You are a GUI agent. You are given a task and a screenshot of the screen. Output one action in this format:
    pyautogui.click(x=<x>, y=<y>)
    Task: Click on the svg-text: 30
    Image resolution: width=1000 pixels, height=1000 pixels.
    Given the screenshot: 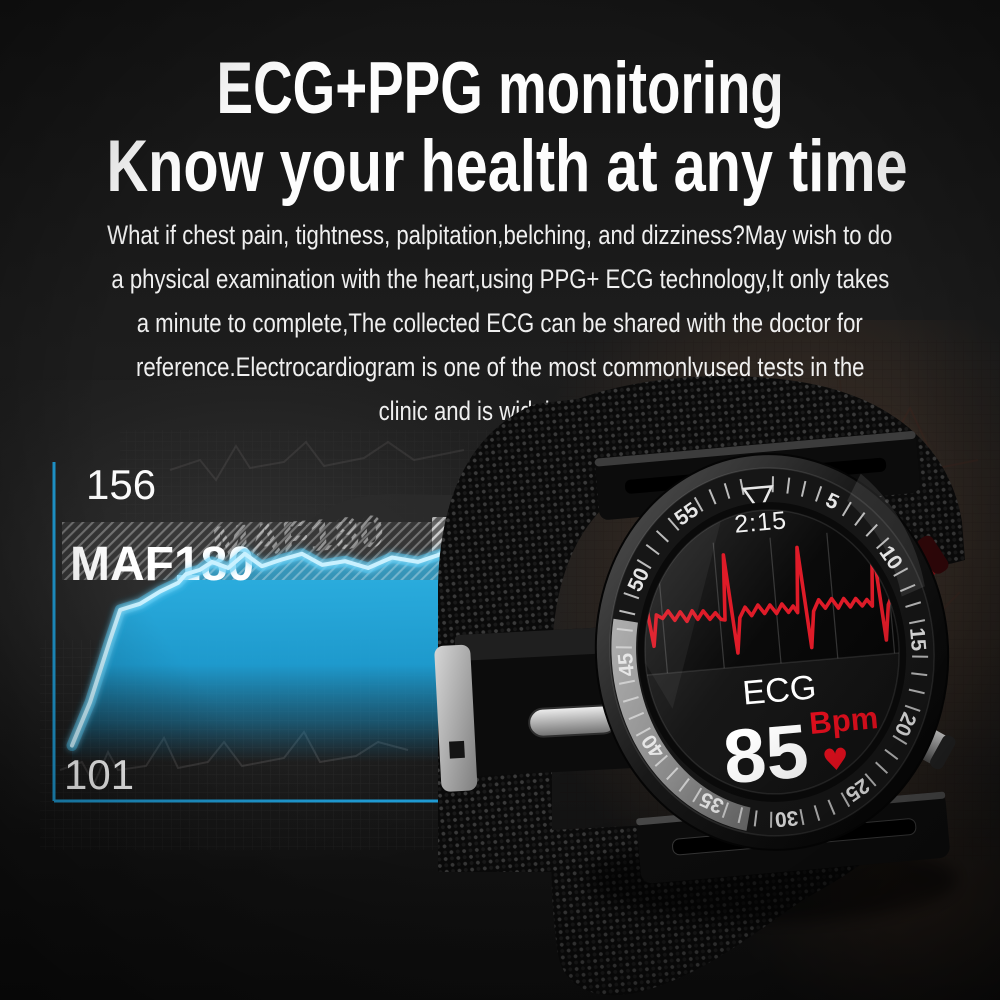 What is the action you would take?
    pyautogui.click(x=786, y=818)
    